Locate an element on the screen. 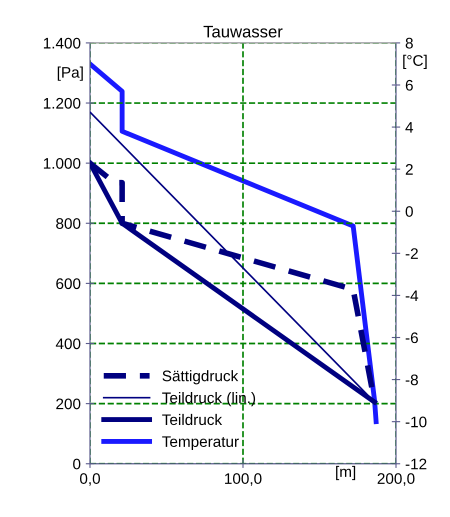  y-tick-label: 600 is located at coordinates (68, 284).